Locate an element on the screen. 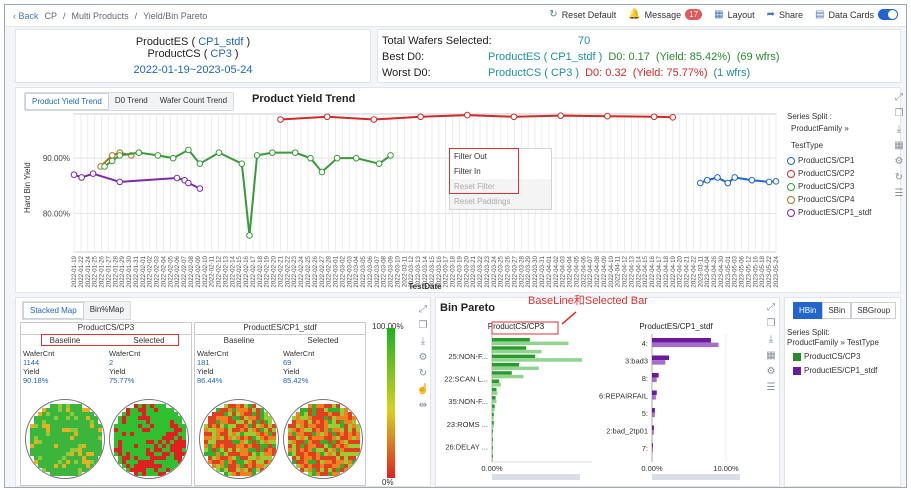 This screenshot has height=490, width=911. menu-filter-in: Filter In is located at coordinates (467, 171).